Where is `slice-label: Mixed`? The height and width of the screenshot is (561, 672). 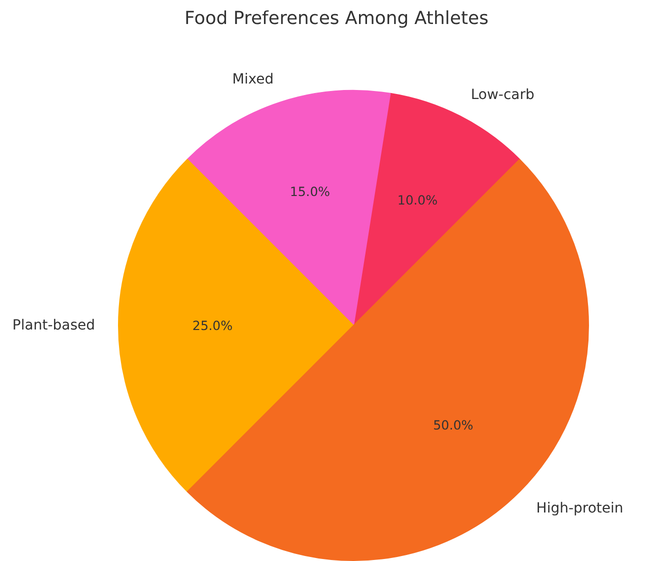 slice-label: Mixed is located at coordinates (253, 80).